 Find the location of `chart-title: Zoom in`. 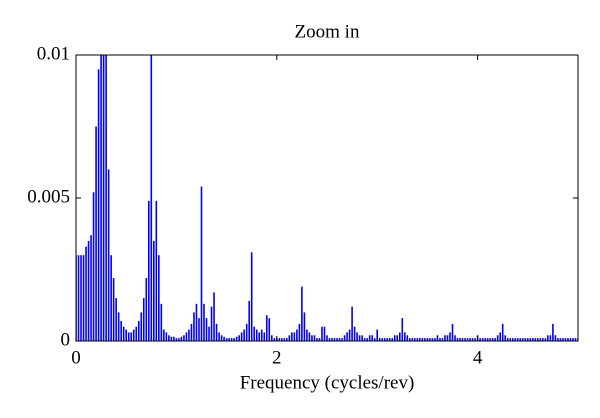

chart-title: Zoom in is located at coordinates (327, 31).